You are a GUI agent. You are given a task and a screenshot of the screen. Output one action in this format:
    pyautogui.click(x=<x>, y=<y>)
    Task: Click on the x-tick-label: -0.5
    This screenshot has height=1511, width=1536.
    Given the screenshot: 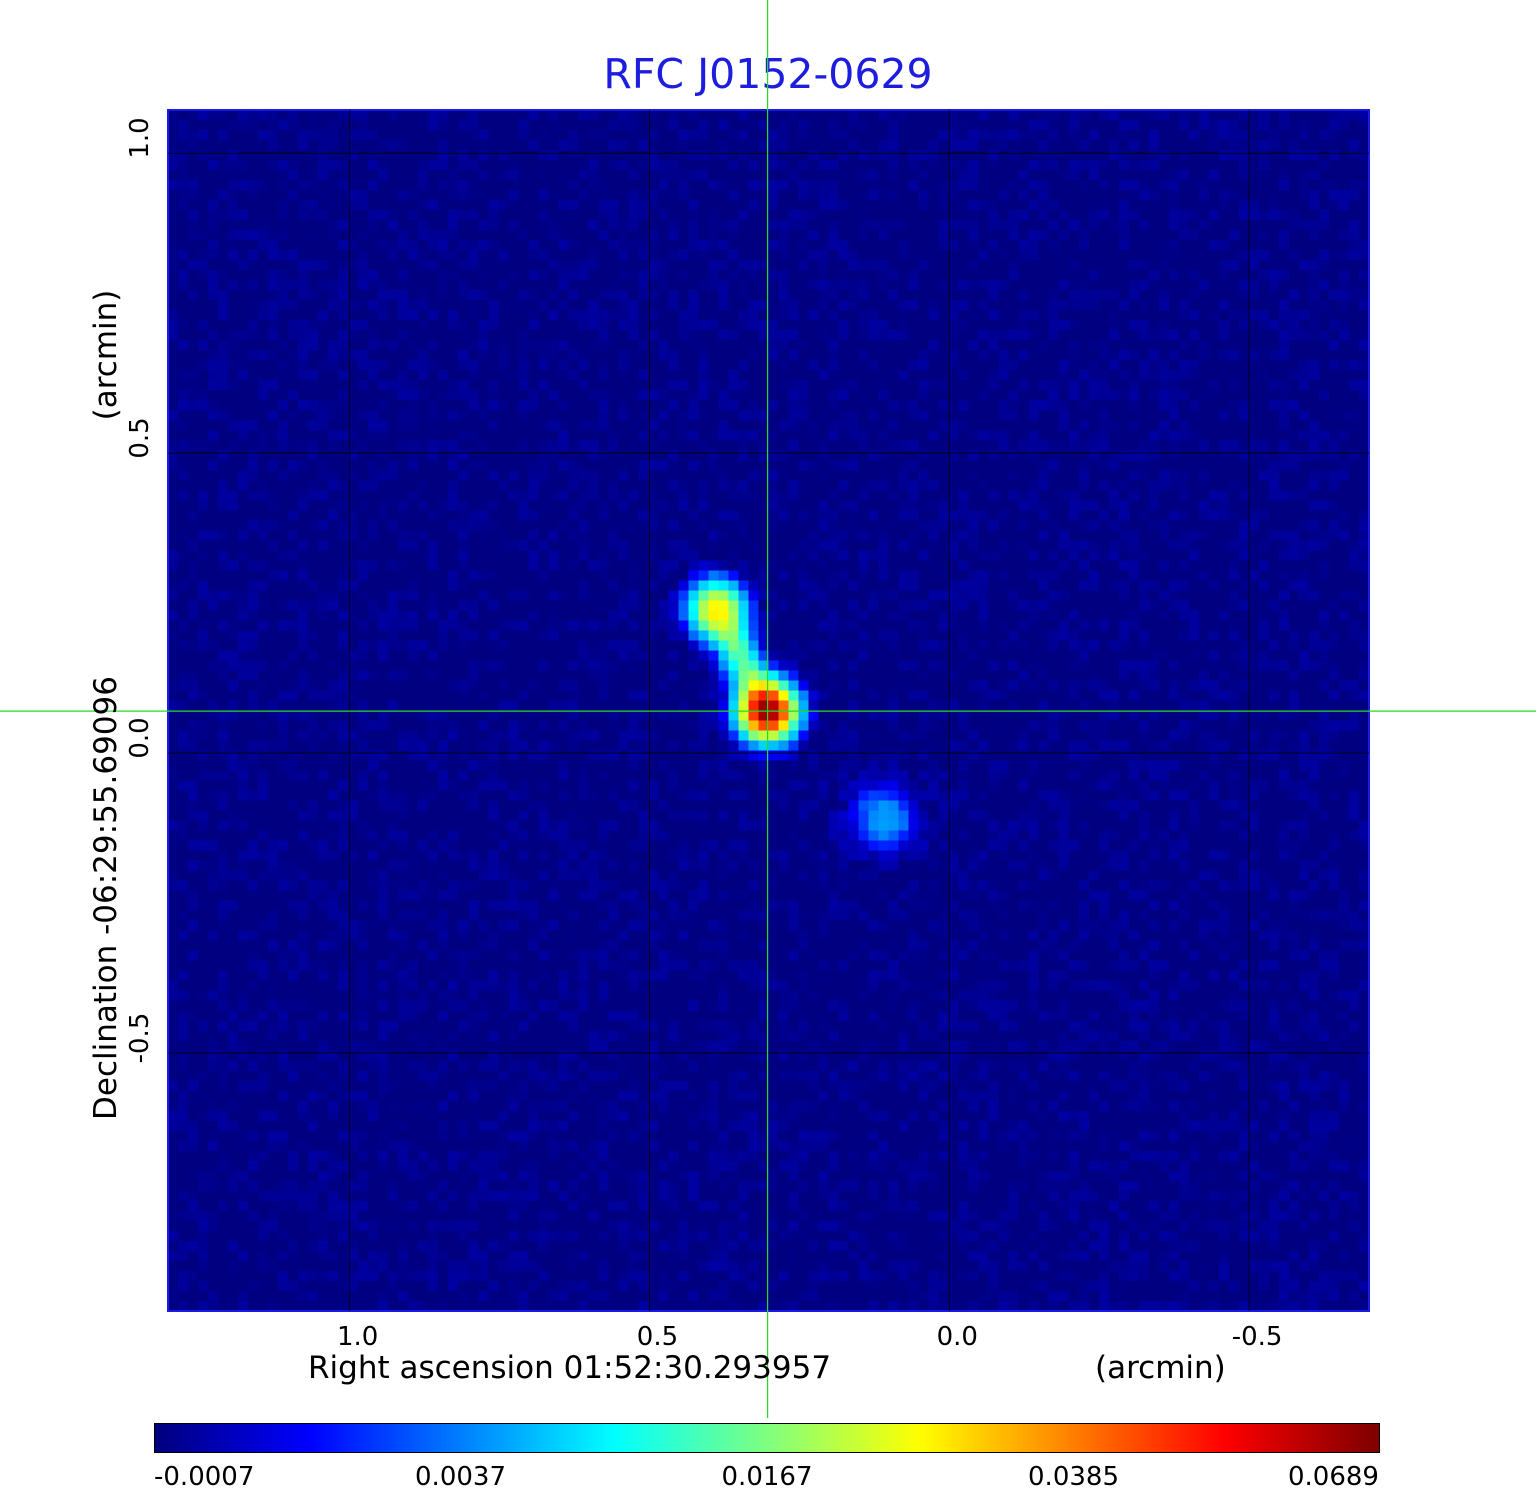 What is the action you would take?
    pyautogui.click(x=1257, y=1337)
    